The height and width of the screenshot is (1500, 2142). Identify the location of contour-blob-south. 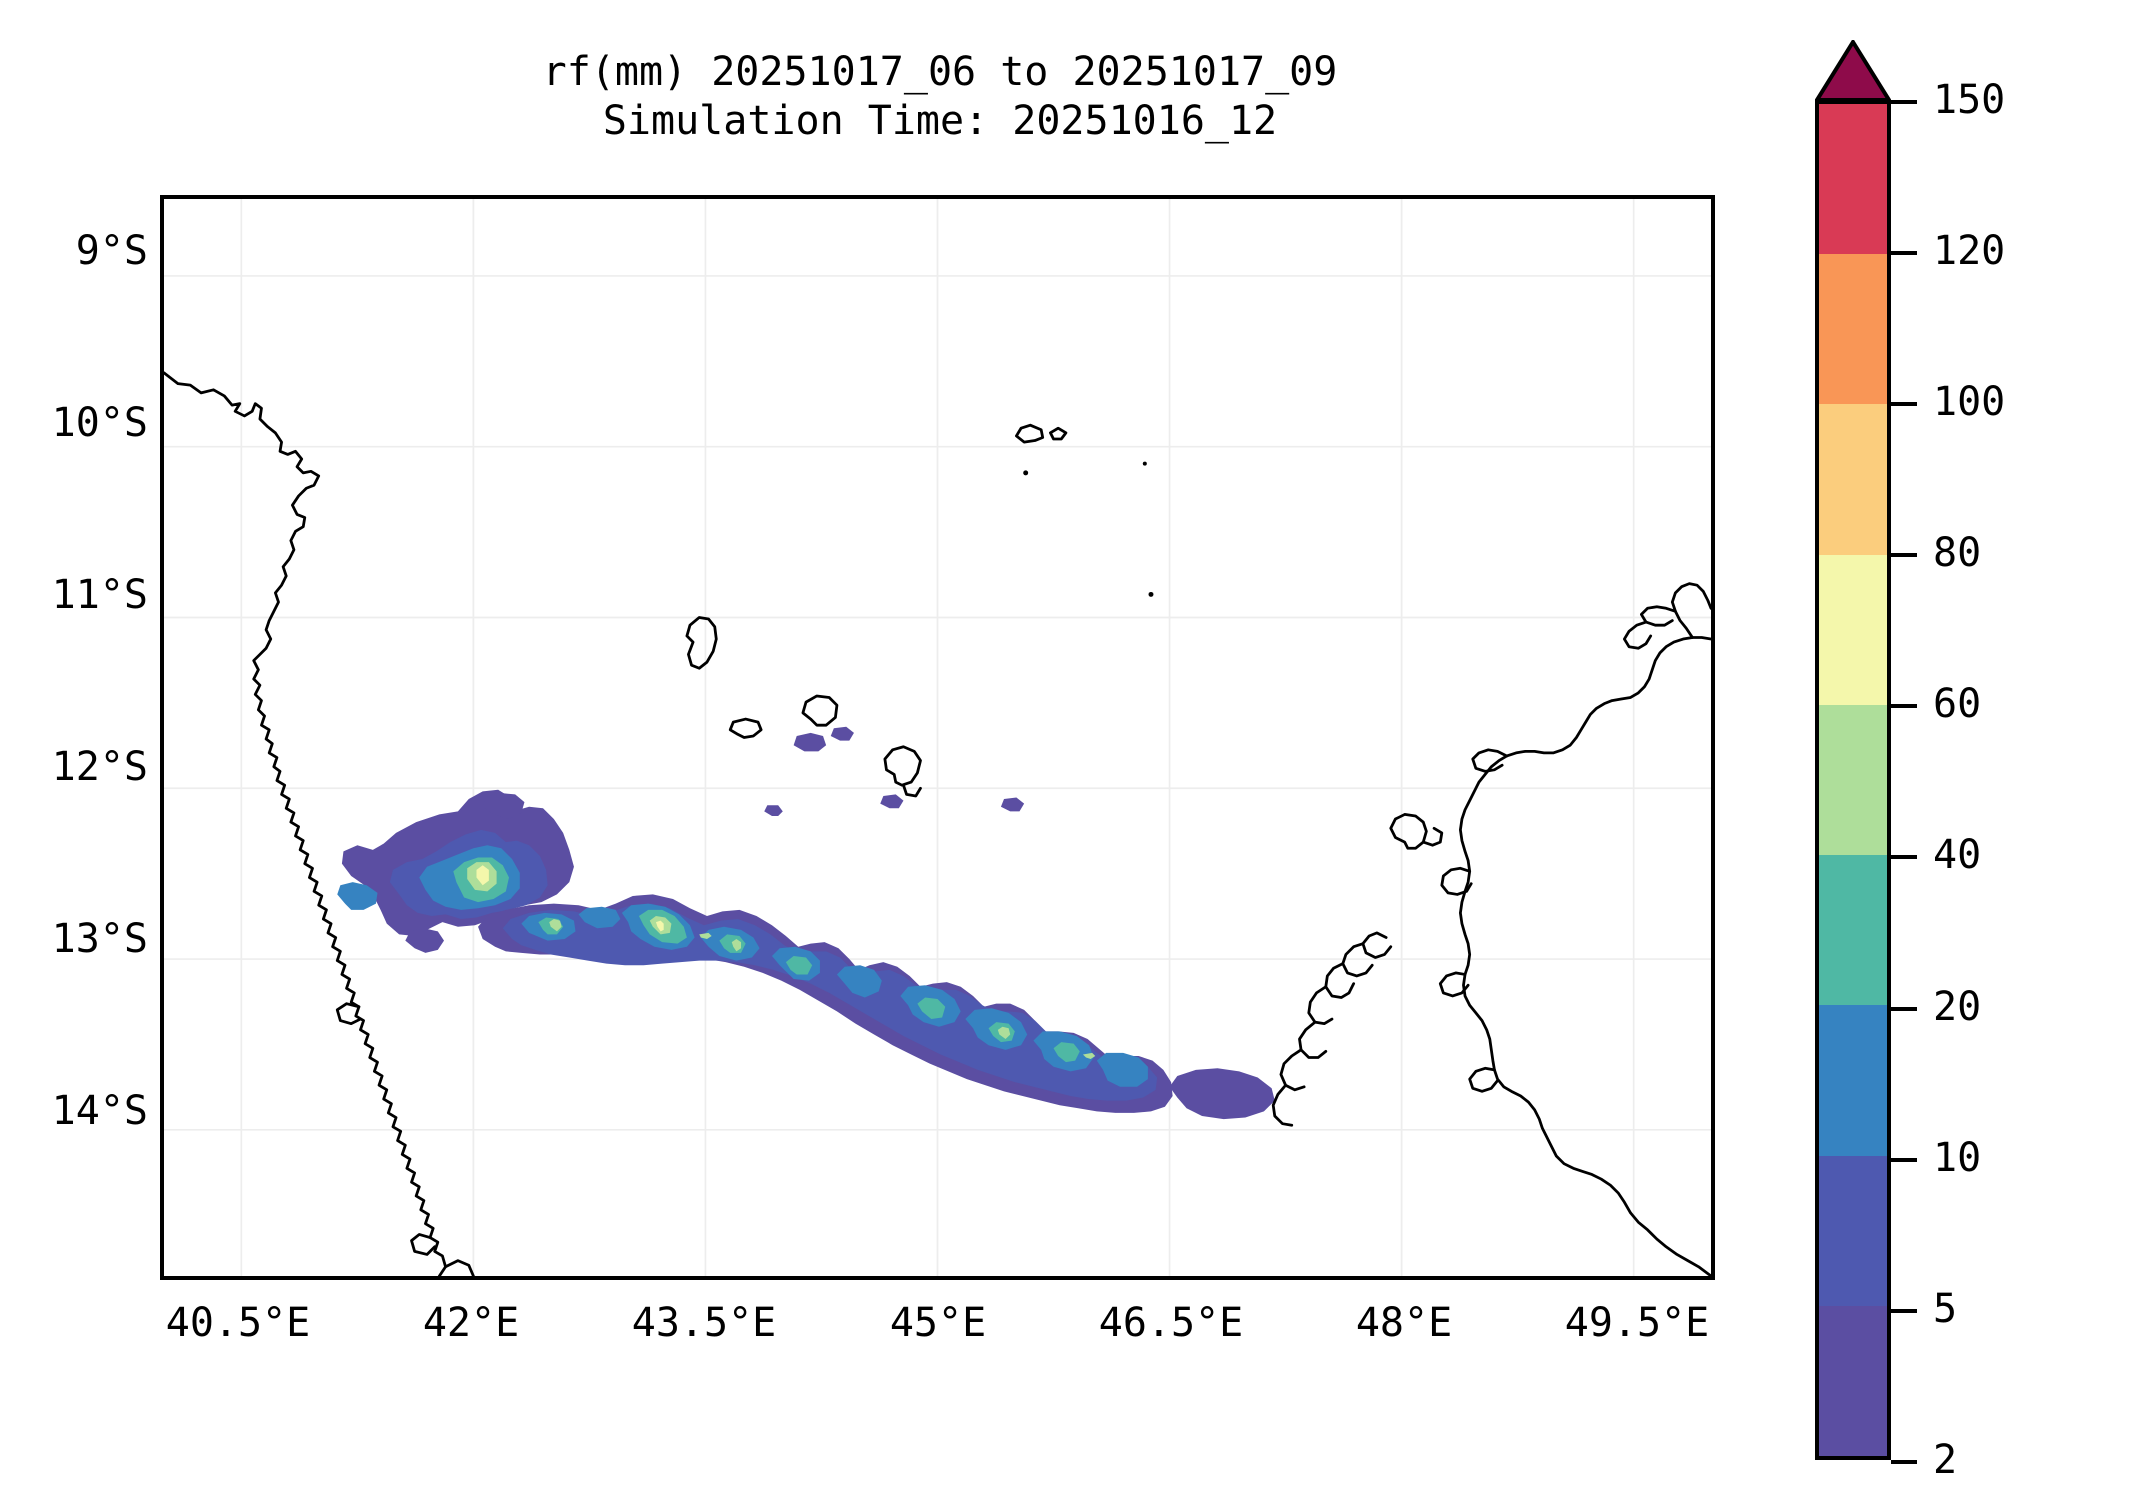
(425, 940).